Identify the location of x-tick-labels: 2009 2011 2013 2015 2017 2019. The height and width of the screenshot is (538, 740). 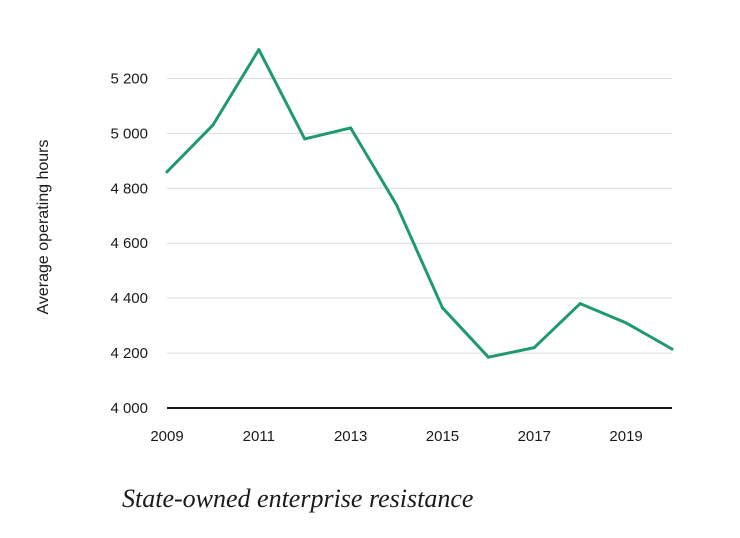
(396, 436).